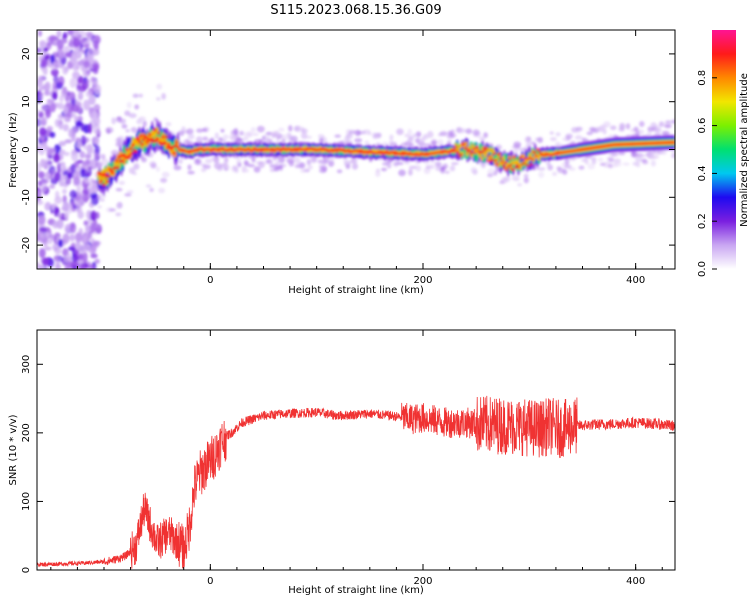  I want to click on x-tick-label: 0, so click(210, 280).